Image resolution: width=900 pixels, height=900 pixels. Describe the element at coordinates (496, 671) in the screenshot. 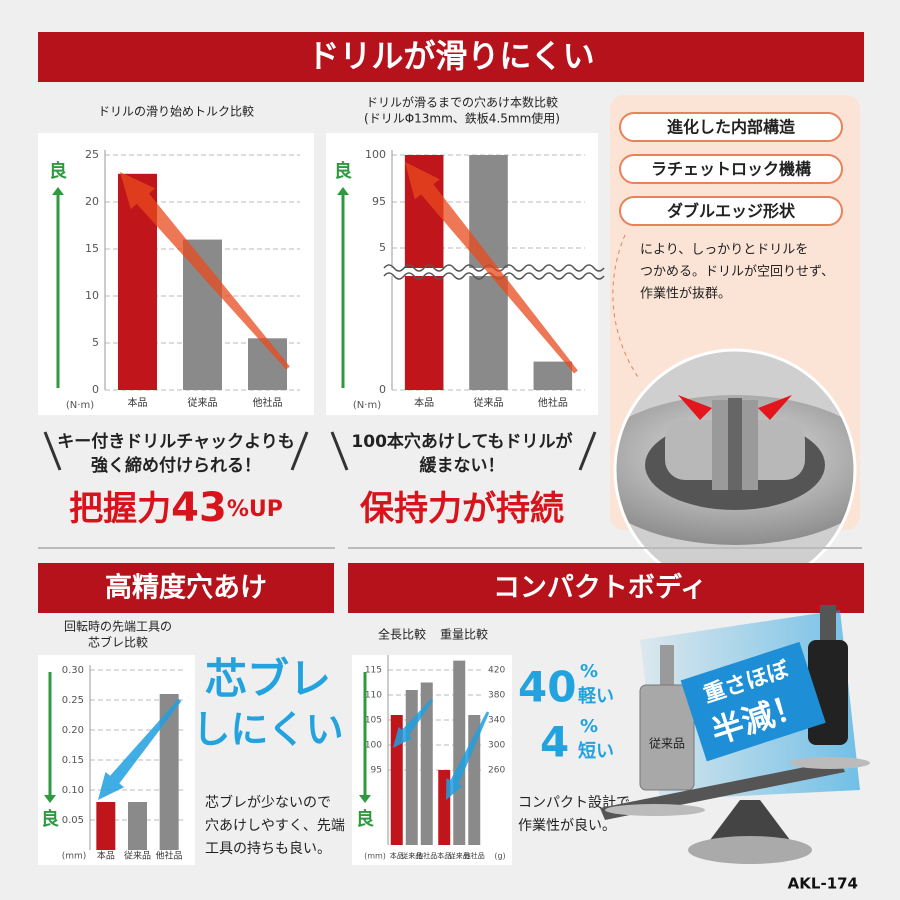

I see `tick-label: 420` at that location.